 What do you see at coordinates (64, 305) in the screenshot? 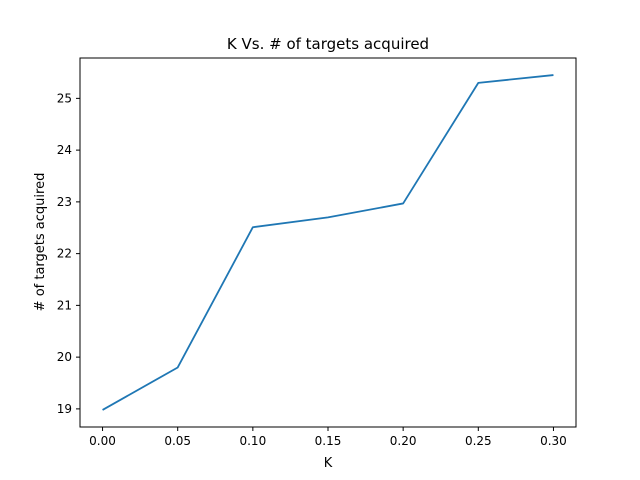
I see `y-tick-label: 21` at bounding box center [64, 305].